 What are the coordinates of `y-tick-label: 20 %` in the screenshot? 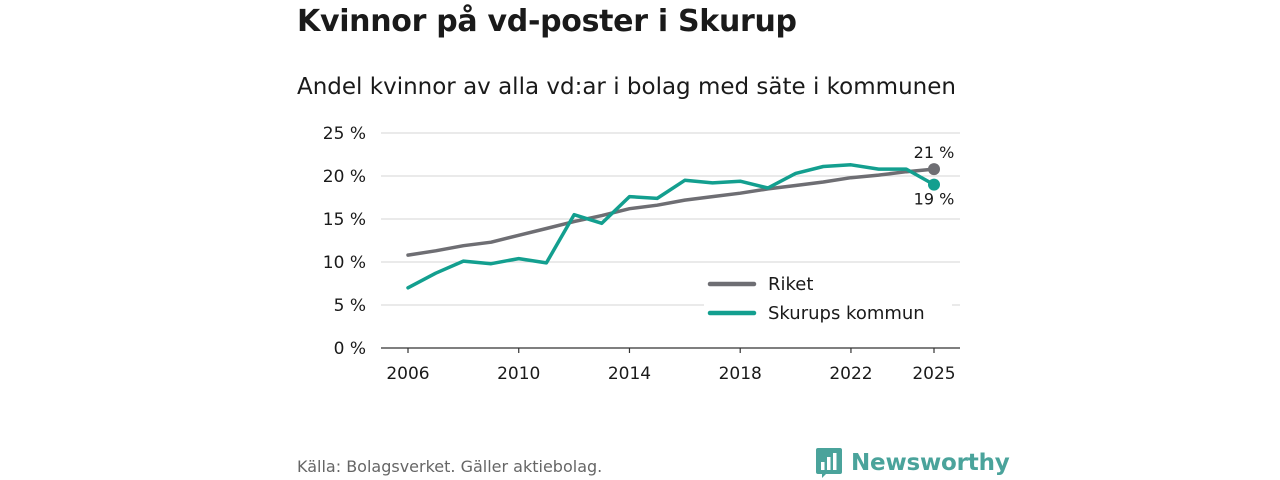 It's located at (344, 177).